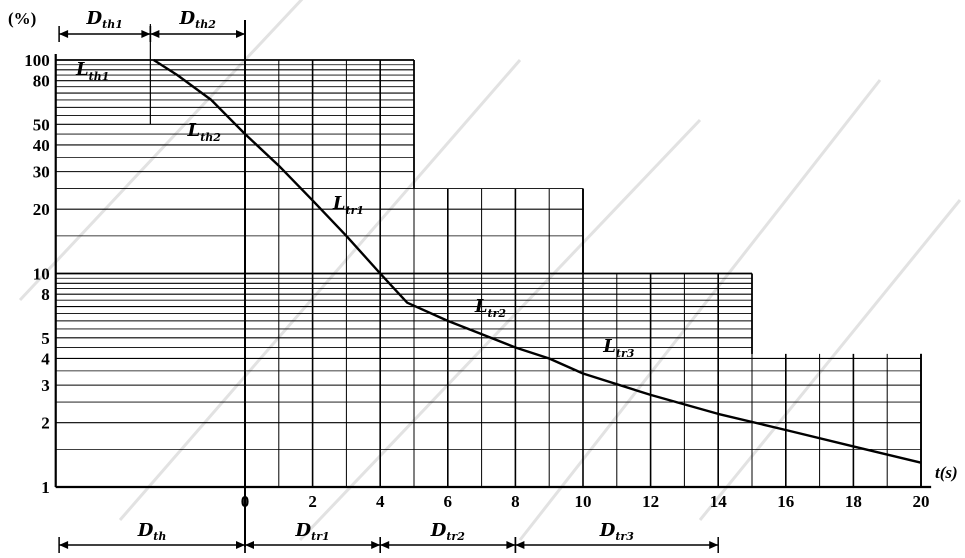 Image resolution: width=965 pixels, height=558 pixels. What do you see at coordinates (64, 34) in the screenshot?
I see `top-dim-th1-arrow-left` at bounding box center [64, 34].